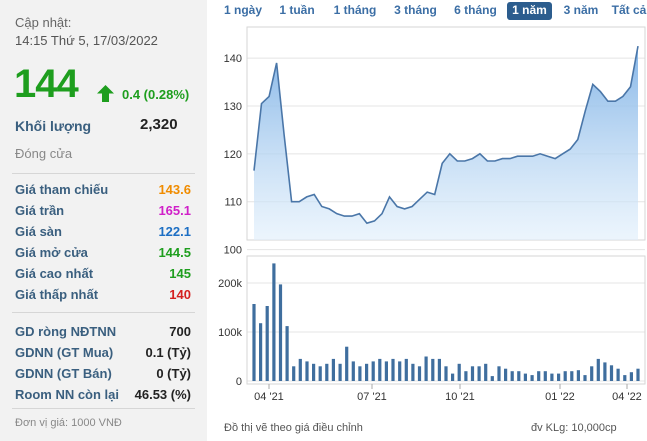 The image size is (647, 441). What do you see at coordinates (529, 11) in the screenshot?
I see `tab-period: 1 năm` at bounding box center [529, 11].